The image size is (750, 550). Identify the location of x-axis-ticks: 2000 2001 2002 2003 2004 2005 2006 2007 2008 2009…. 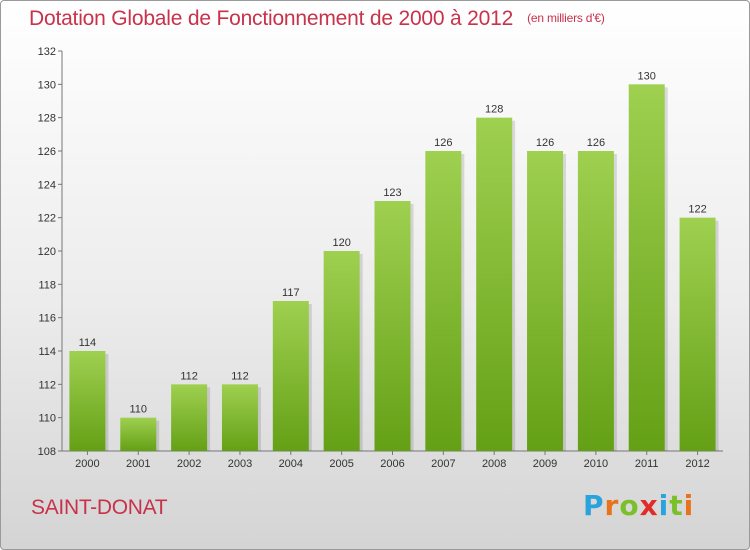
(392, 460).